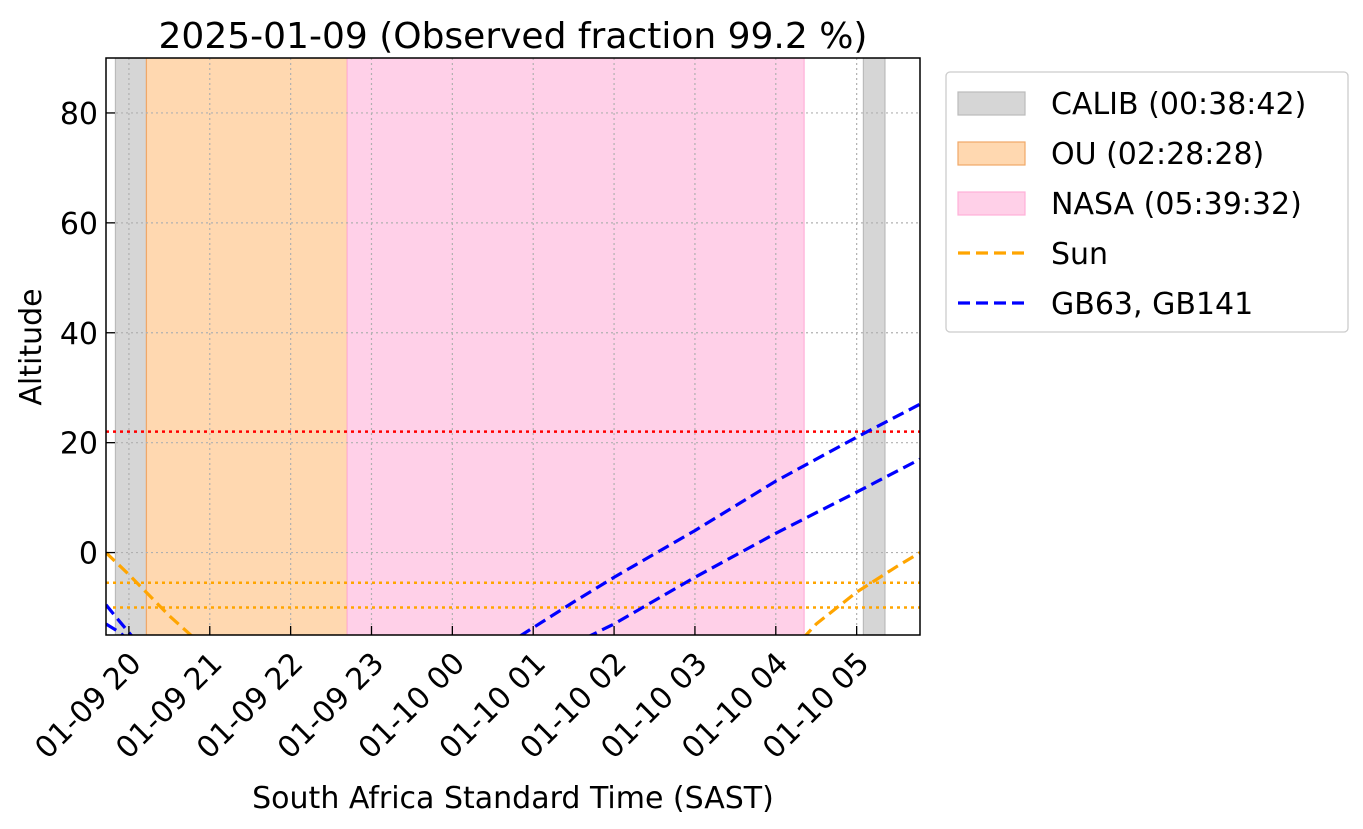 Image resolution: width=1363 pixels, height=829 pixels. Describe the element at coordinates (79, 224) in the screenshot. I see `y-tick-label-3: 60` at that location.